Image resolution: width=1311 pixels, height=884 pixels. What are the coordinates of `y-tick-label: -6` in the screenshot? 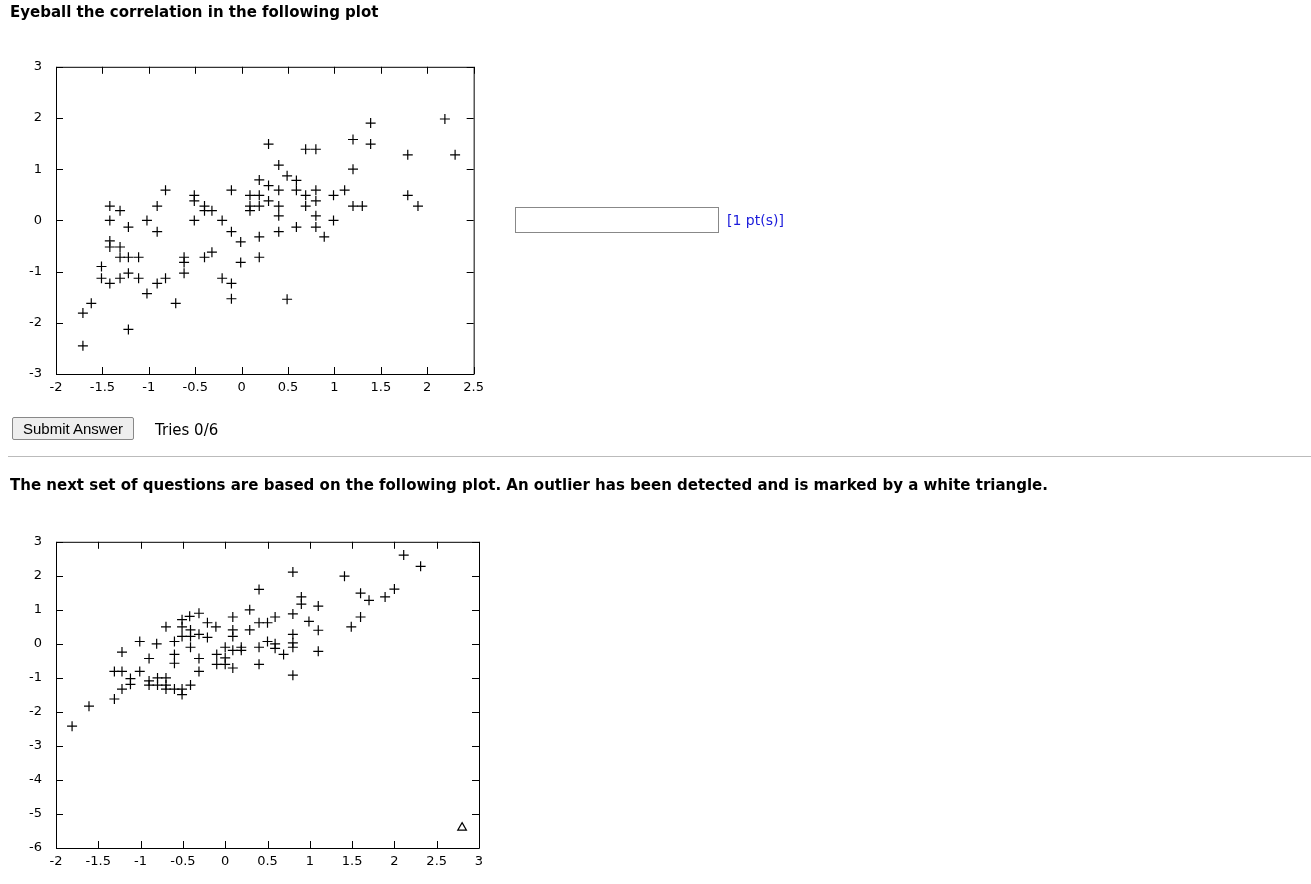 It's located at (35, 847).